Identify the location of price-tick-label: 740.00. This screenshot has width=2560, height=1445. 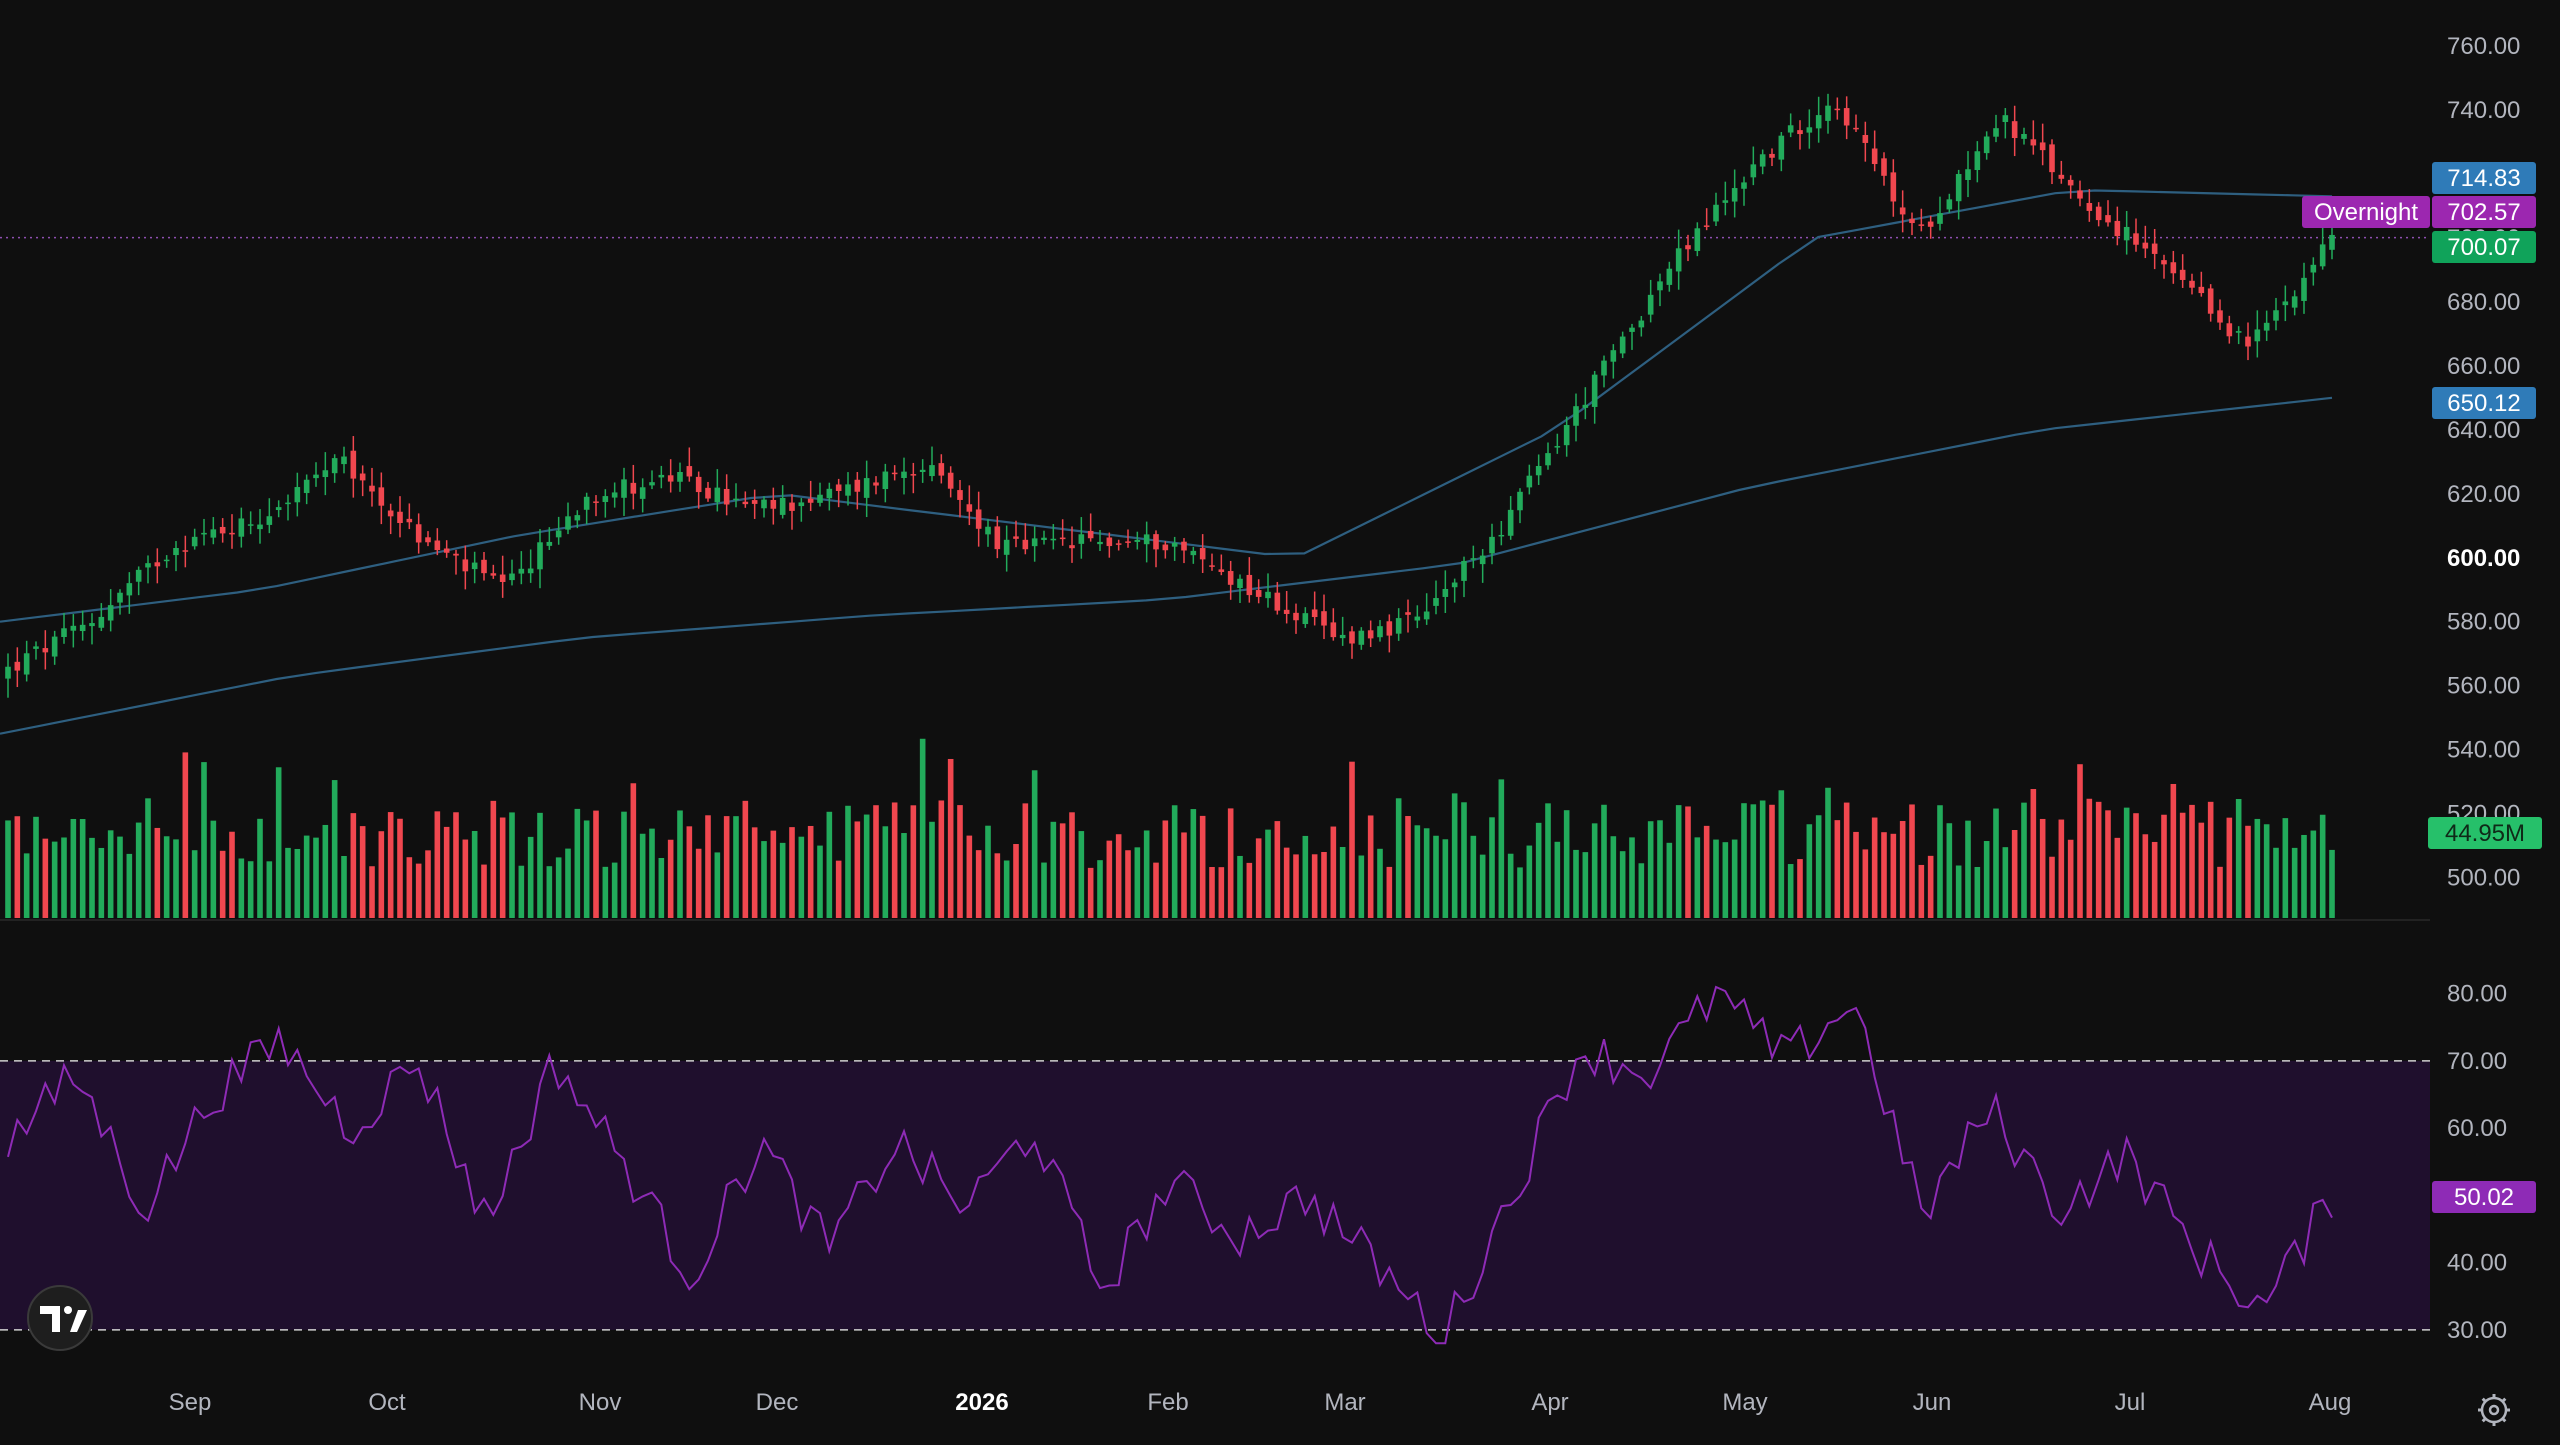
(2483, 110).